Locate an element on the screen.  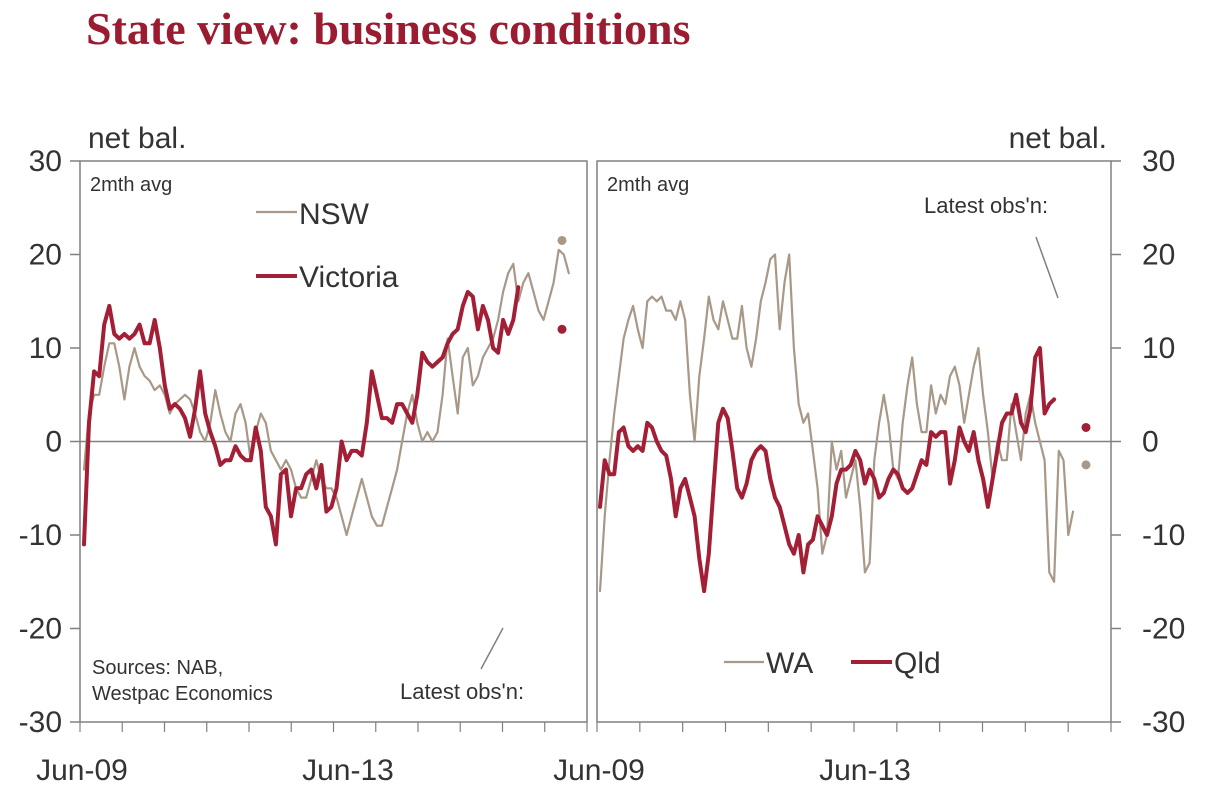
legend-victoria-label: Victoria is located at coordinates (349, 277).